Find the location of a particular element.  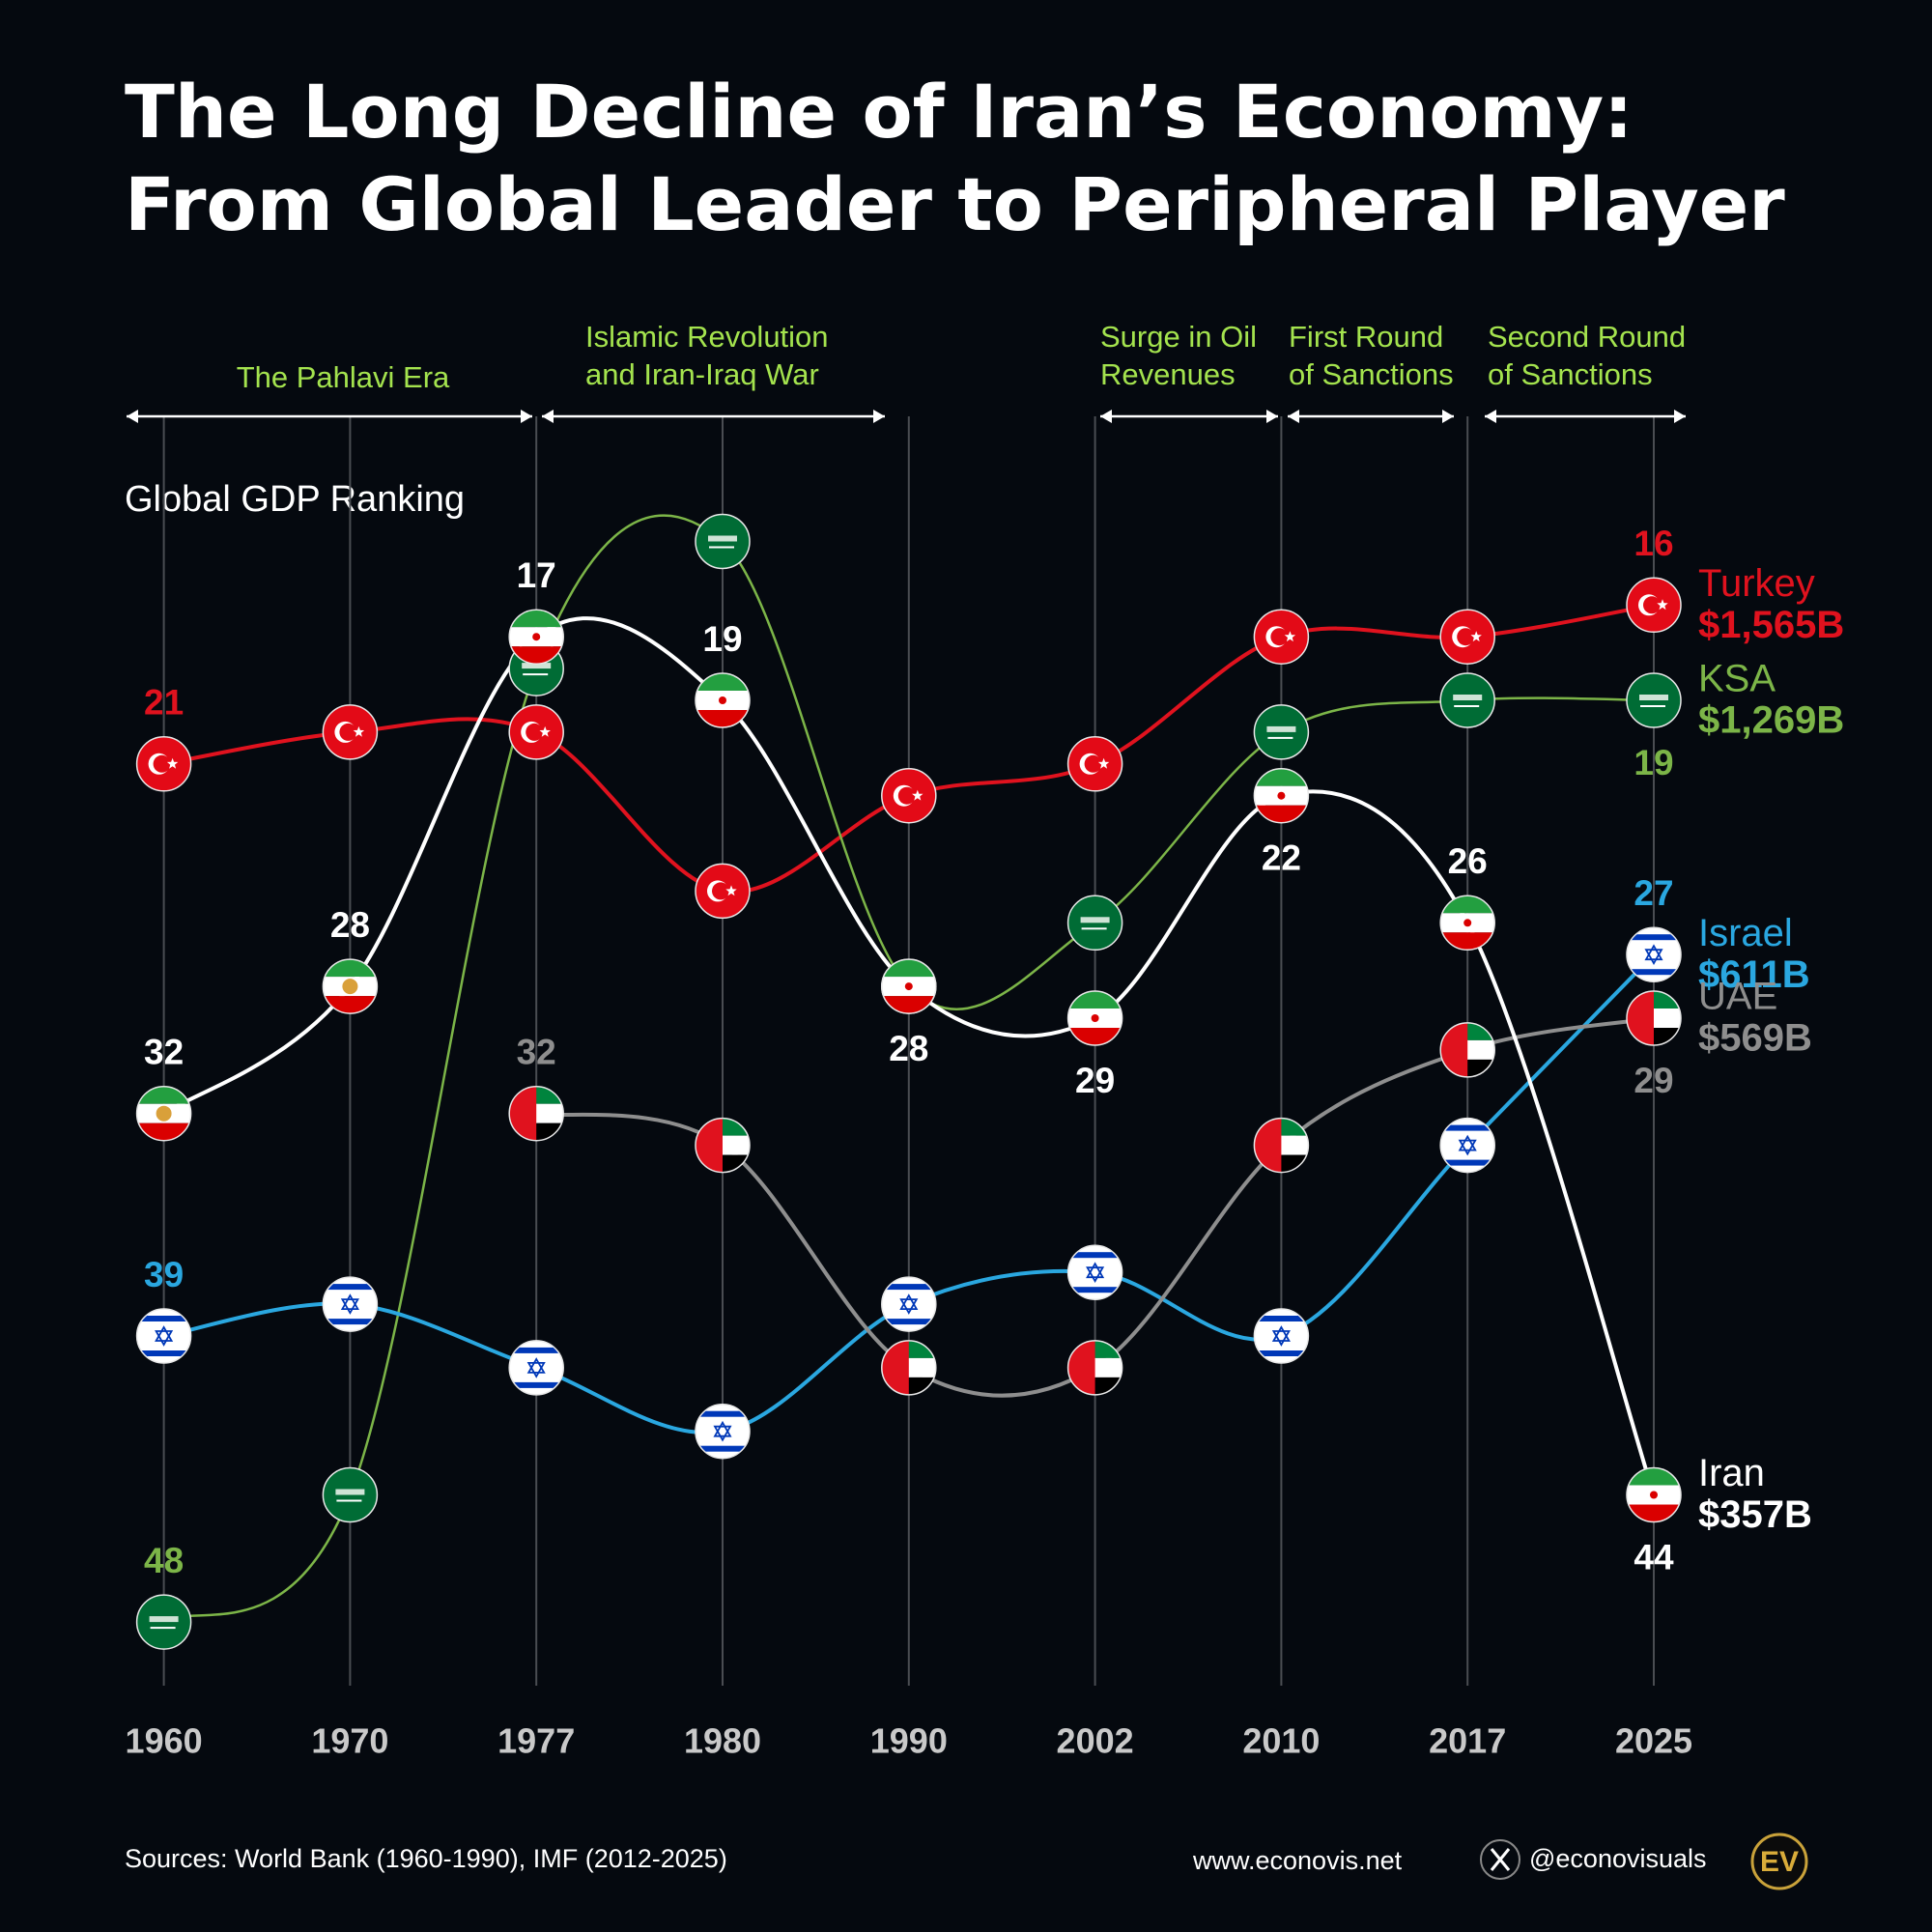

era-label: Islamic Revolution is located at coordinates (707, 337).